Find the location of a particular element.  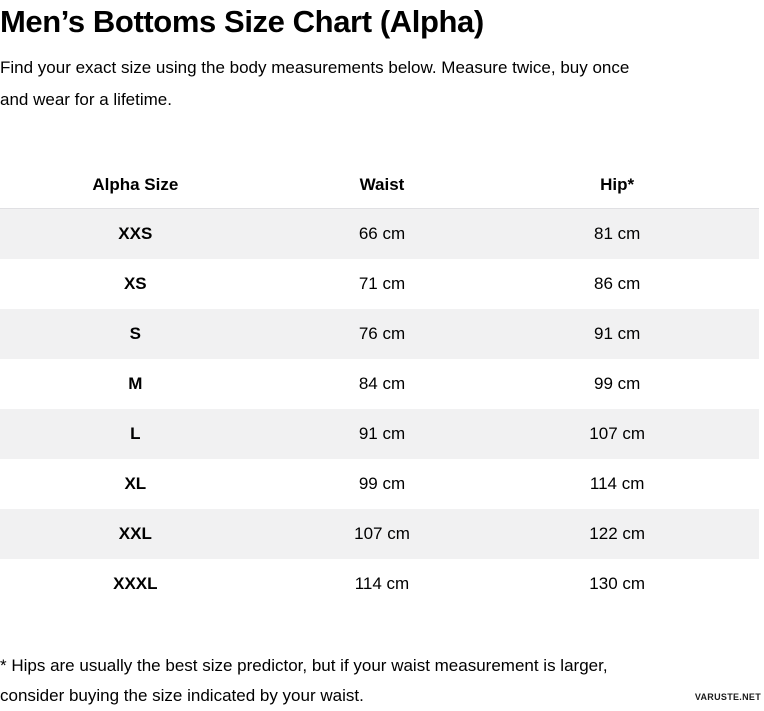

table-row-xxl: XXL 107 cm 122 cm is located at coordinates (379, 534).